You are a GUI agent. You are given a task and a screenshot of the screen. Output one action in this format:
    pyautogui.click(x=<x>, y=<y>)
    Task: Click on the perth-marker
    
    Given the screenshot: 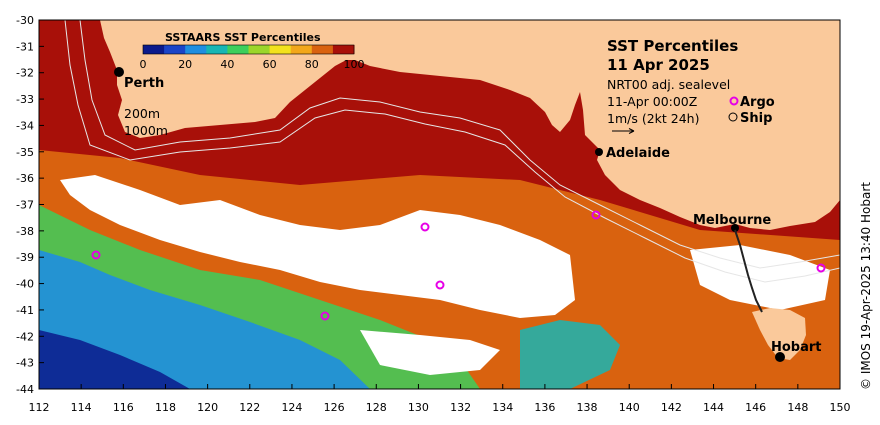 What is the action you would take?
    pyautogui.click(x=119, y=72)
    